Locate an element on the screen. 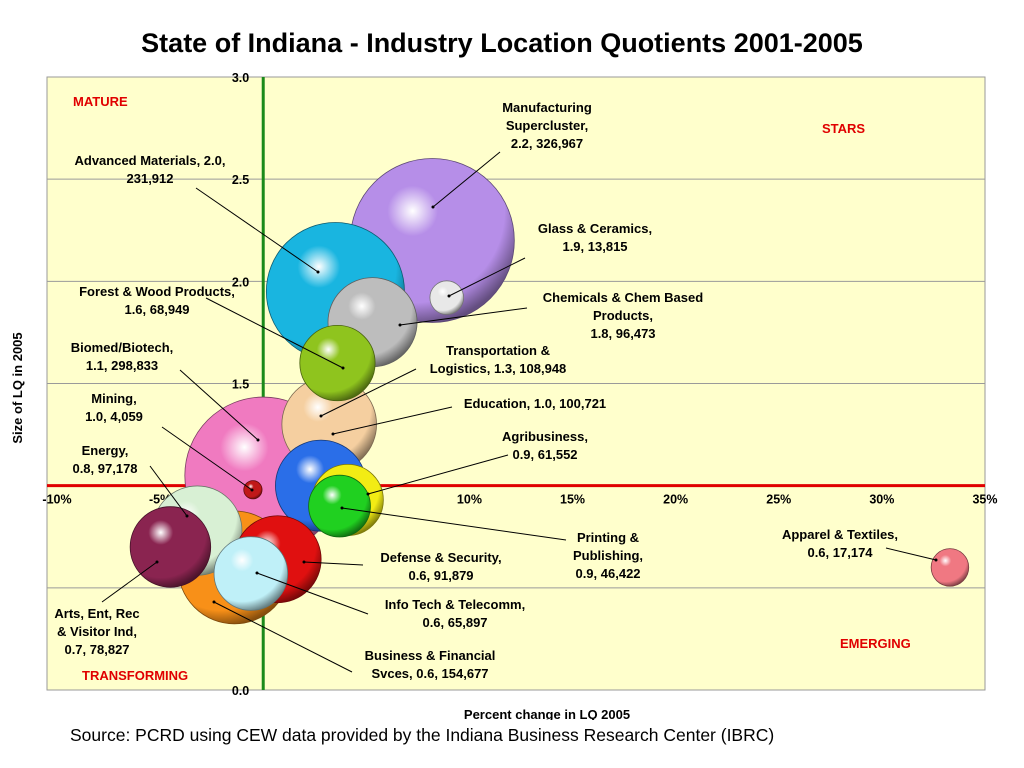 The width and height of the screenshot is (1024, 768). y-tick-label: 2.5 is located at coordinates (240, 180).